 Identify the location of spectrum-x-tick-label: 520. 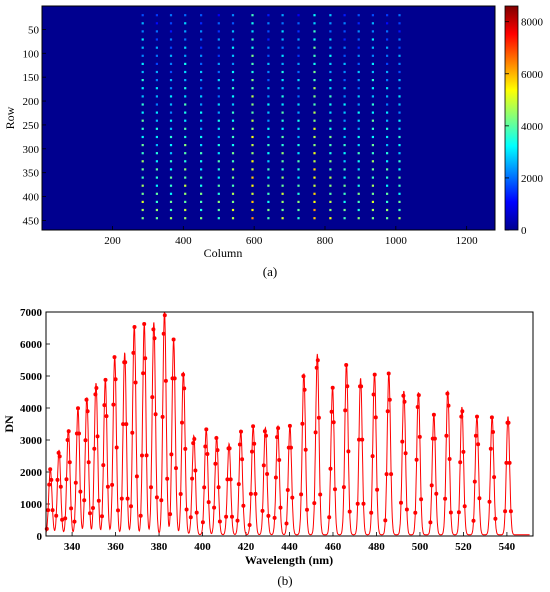
(463, 547).